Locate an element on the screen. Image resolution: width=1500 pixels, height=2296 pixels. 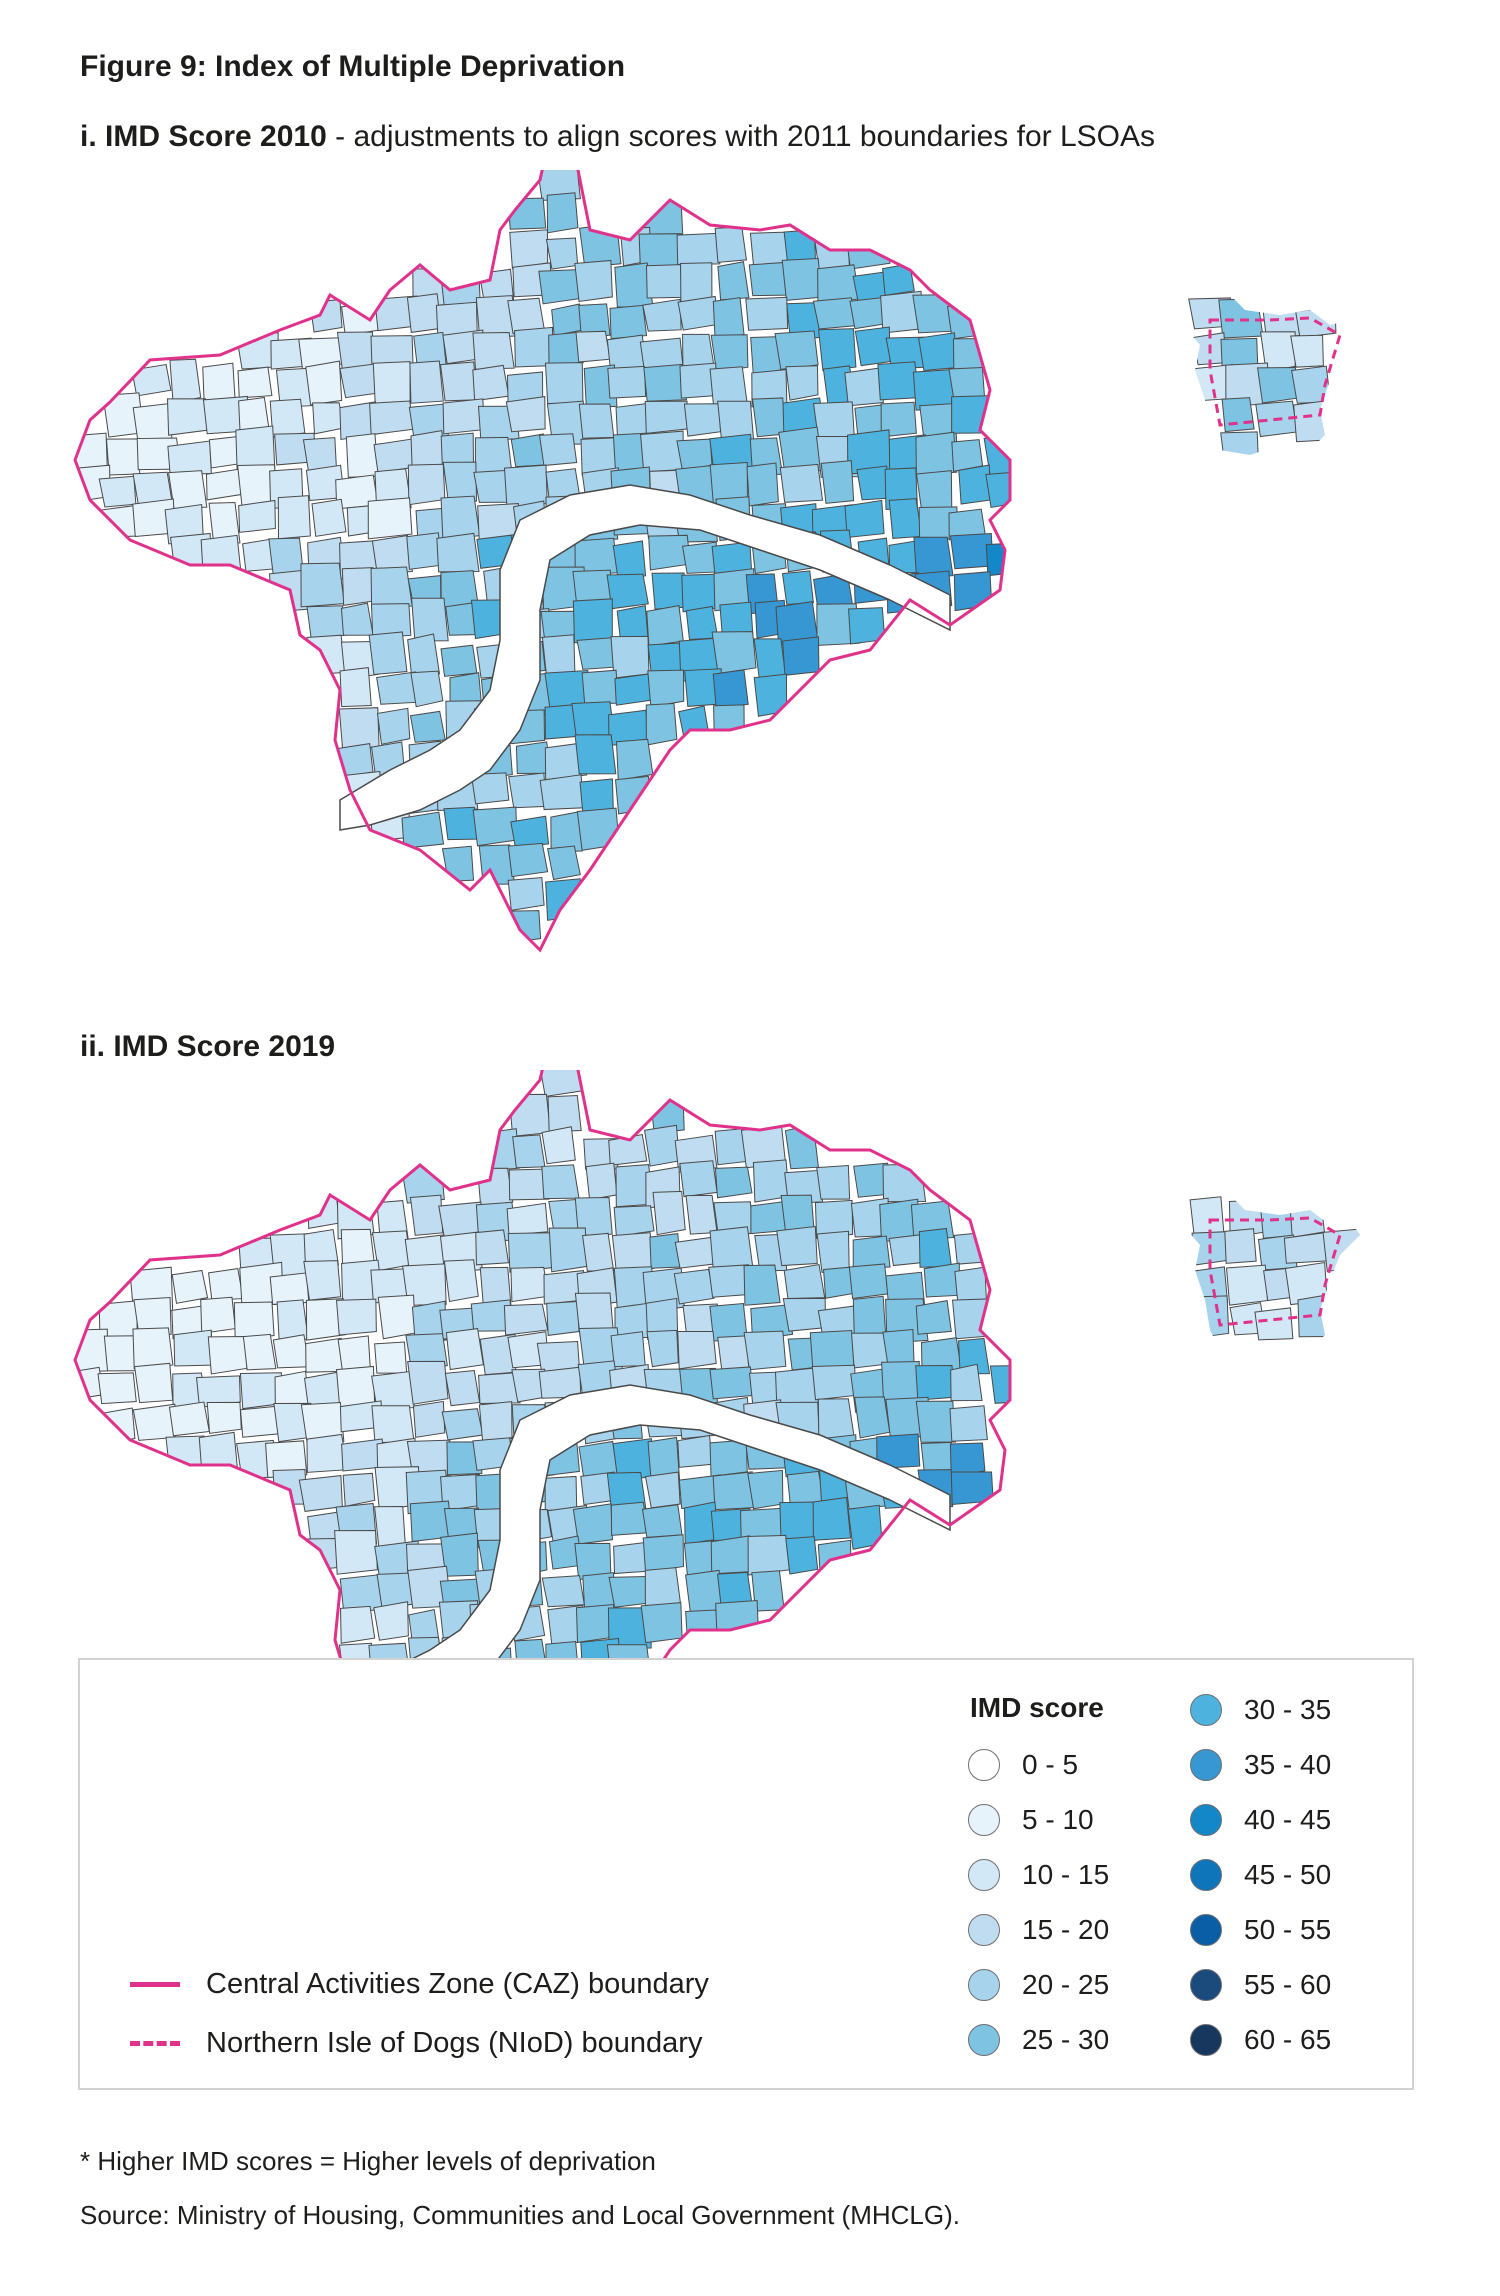
legend-bin-label: 50 - 55 is located at coordinates (1288, 1929).